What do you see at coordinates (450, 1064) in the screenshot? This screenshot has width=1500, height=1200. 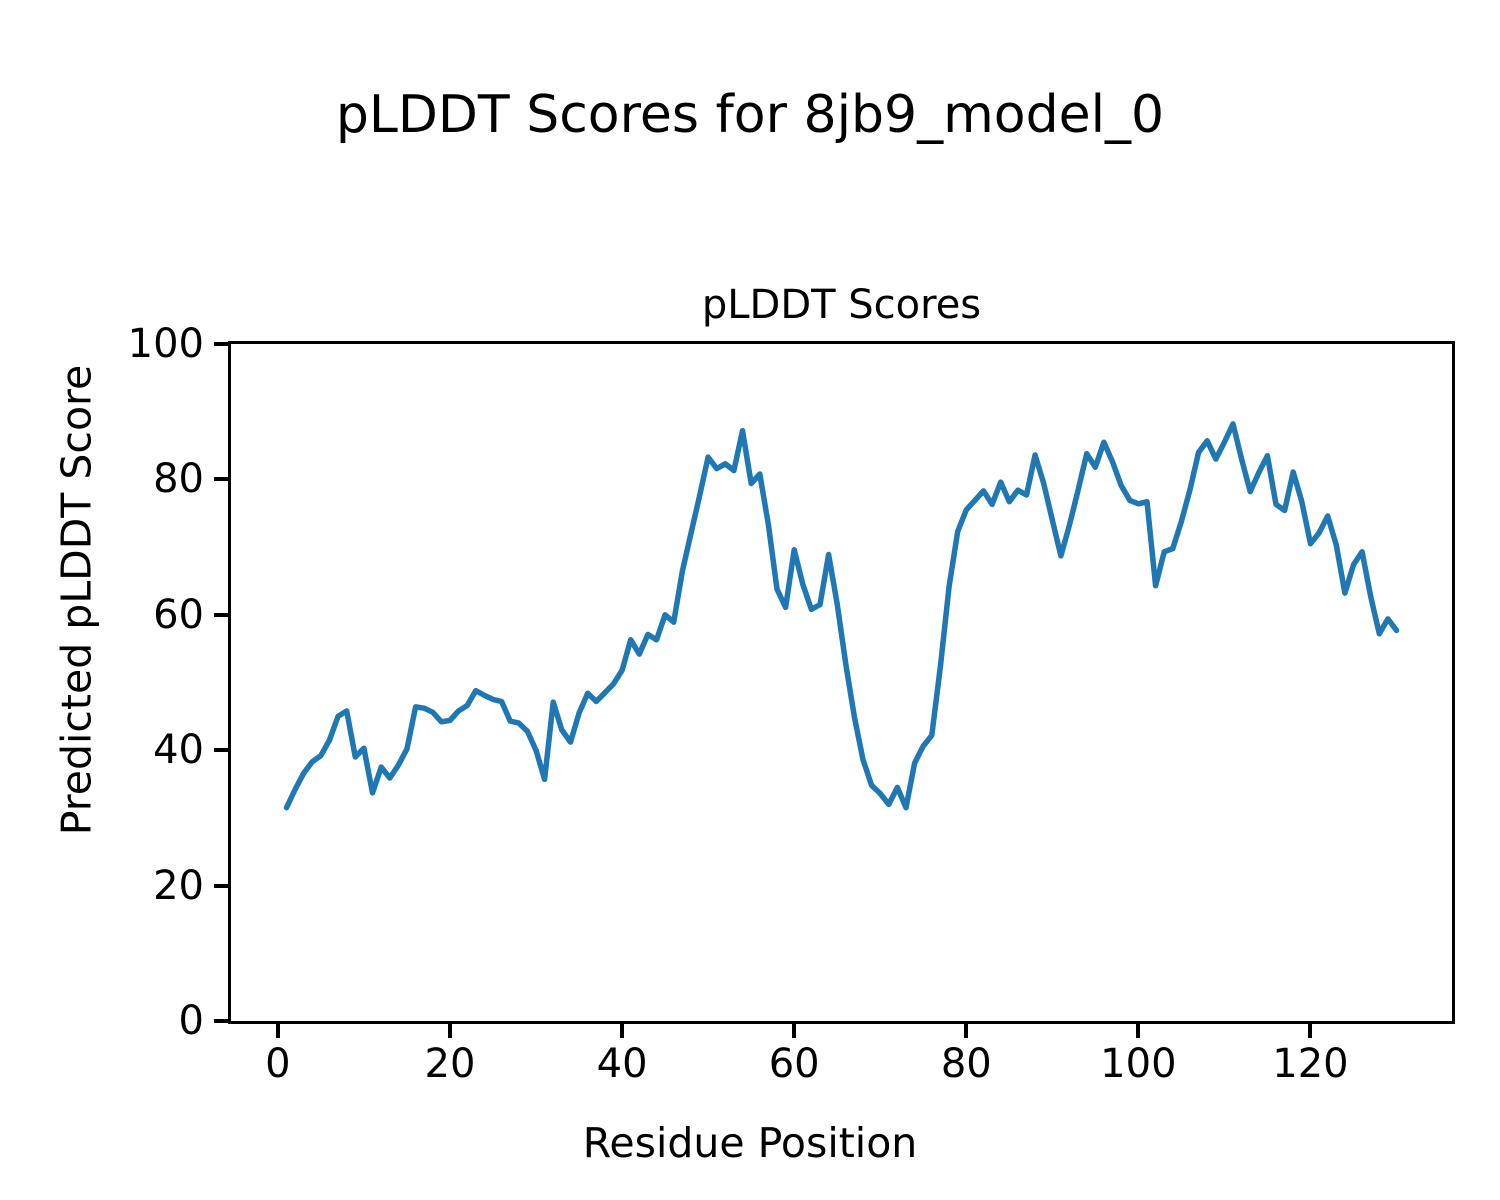 I see `x-tick-label: 20` at bounding box center [450, 1064].